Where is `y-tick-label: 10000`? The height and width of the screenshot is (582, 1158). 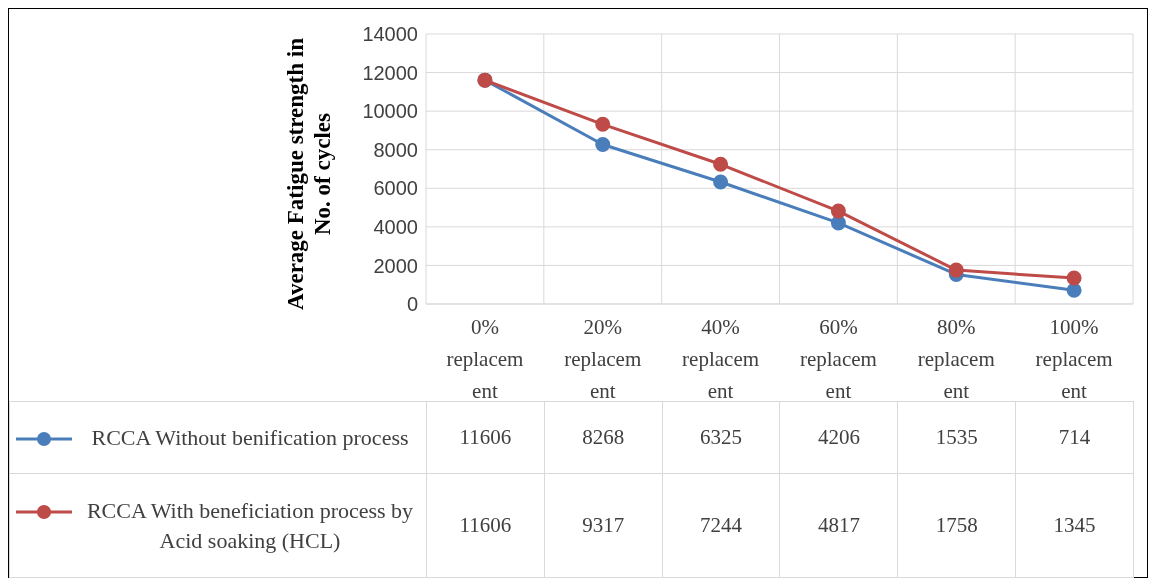
y-tick-label: 10000 is located at coordinates (390, 111).